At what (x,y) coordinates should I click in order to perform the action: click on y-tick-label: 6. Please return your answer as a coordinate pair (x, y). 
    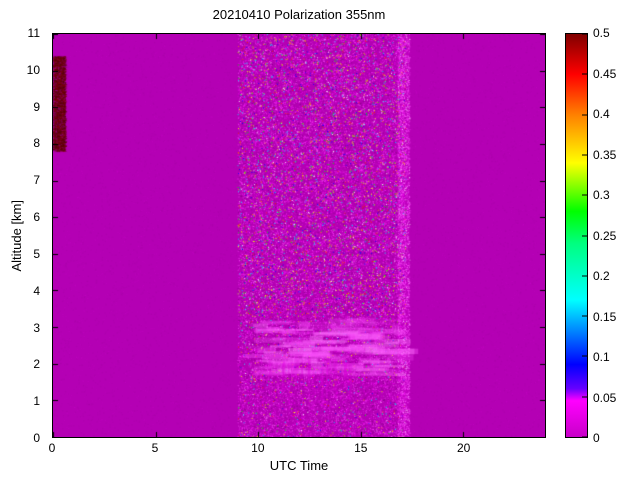
    Looking at the image, I should click on (36, 217).